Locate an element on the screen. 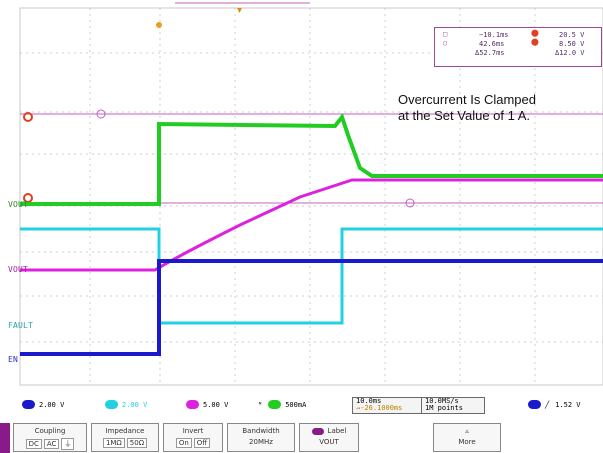 This screenshot has height=453, width=603. trigger-position: →-26.1000ms is located at coordinates (387, 408).